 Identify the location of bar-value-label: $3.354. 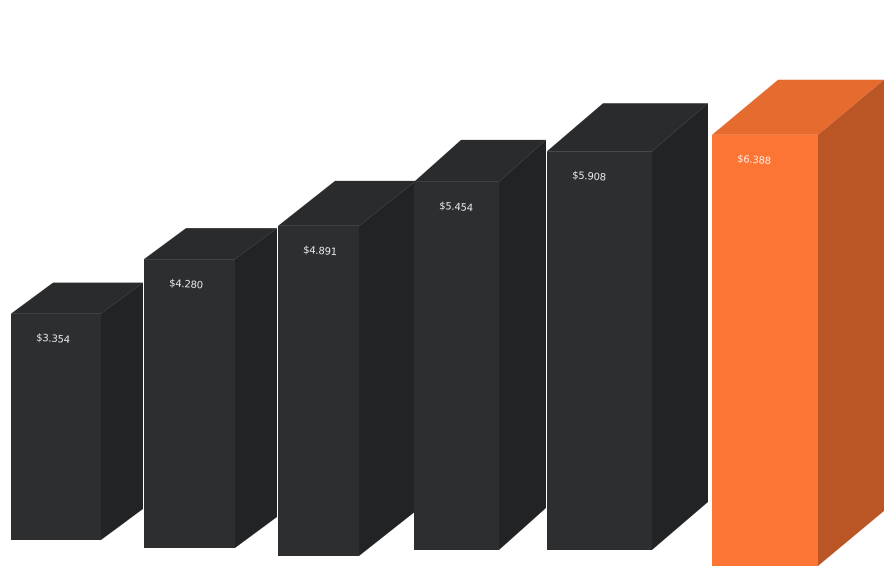
(53, 339).